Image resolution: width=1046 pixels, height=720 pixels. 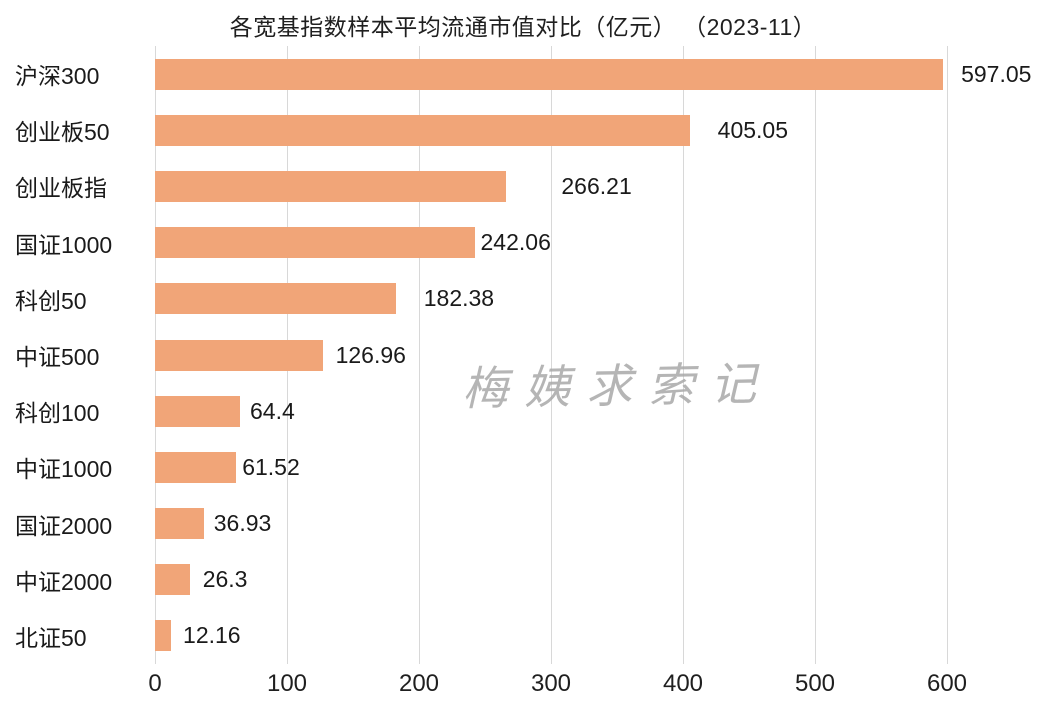 I want to click on category-label: 科创50, so click(x=51, y=300).